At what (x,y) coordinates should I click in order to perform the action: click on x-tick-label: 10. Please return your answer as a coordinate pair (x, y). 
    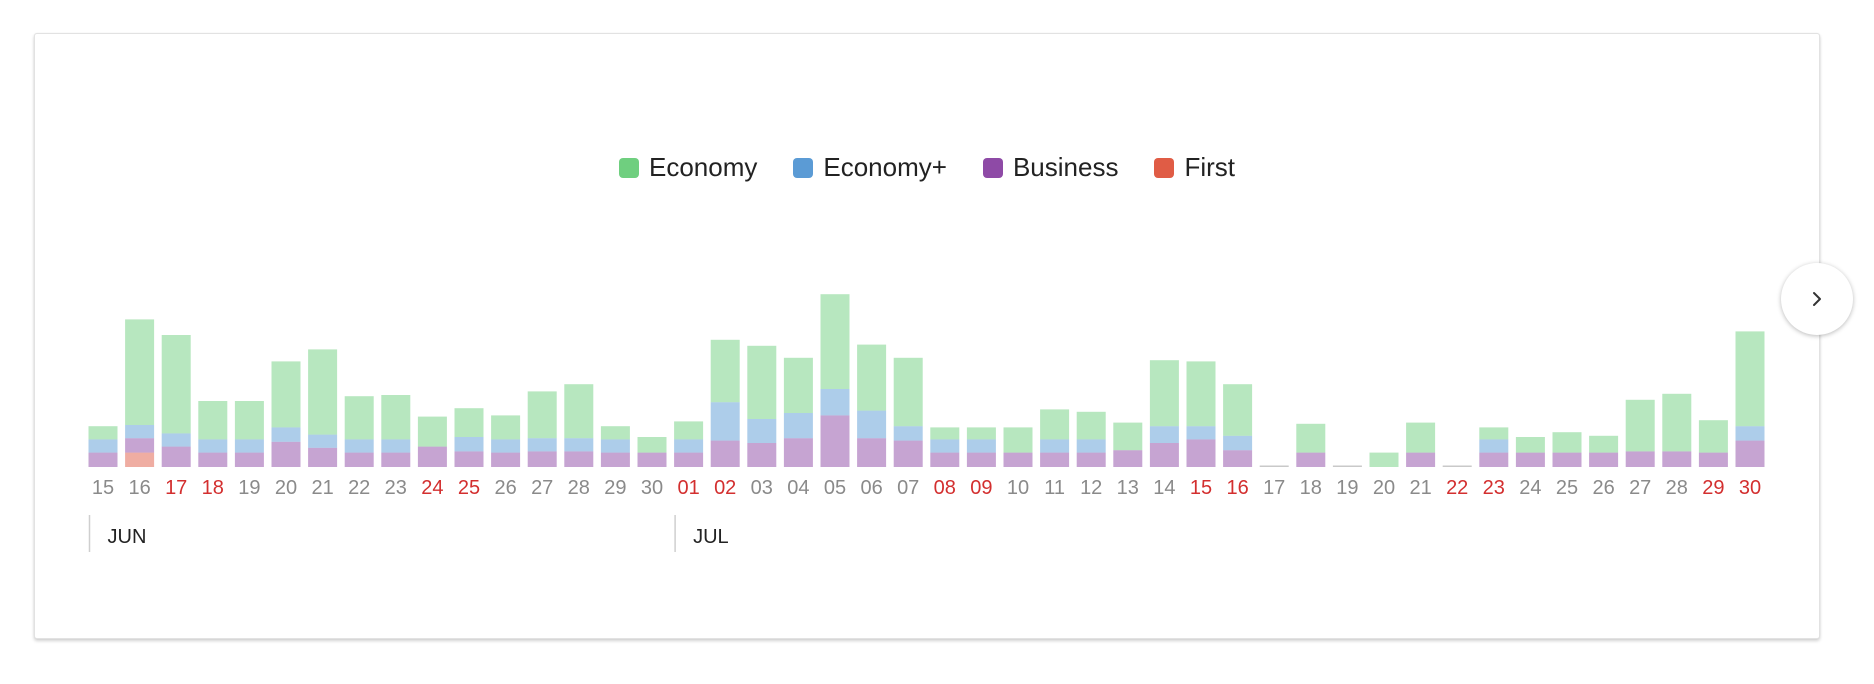
    Looking at the image, I should click on (1018, 488).